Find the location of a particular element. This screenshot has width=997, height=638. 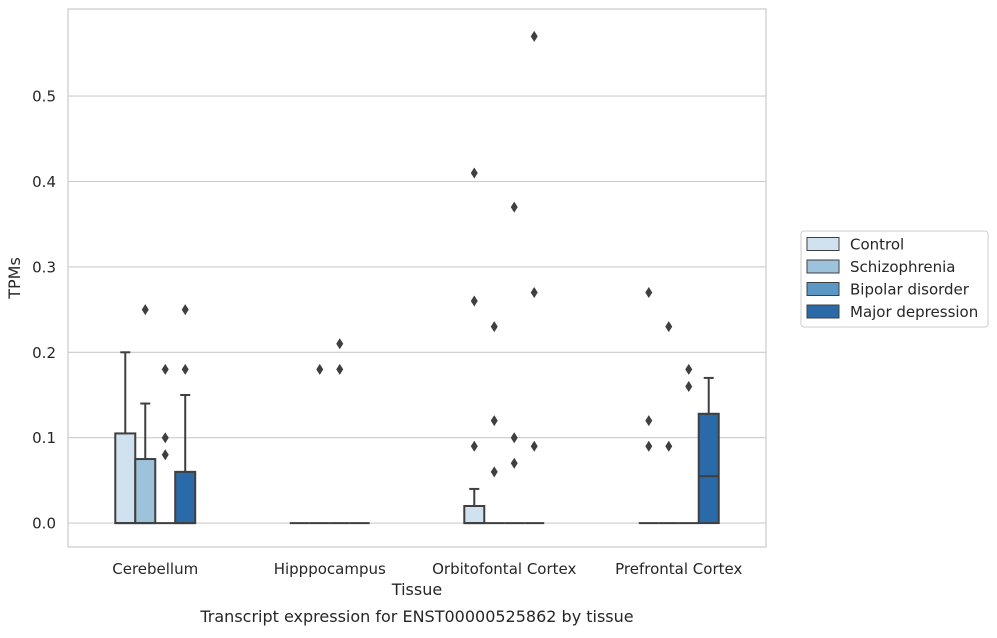

x-tick-label: Prefrontal Cortex is located at coordinates (678, 569).